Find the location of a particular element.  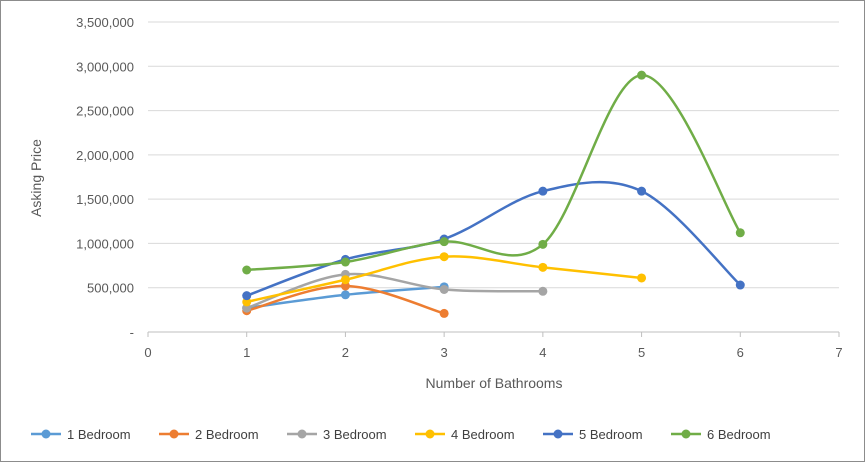

x-tick-label-3: 3 is located at coordinates (444, 352).